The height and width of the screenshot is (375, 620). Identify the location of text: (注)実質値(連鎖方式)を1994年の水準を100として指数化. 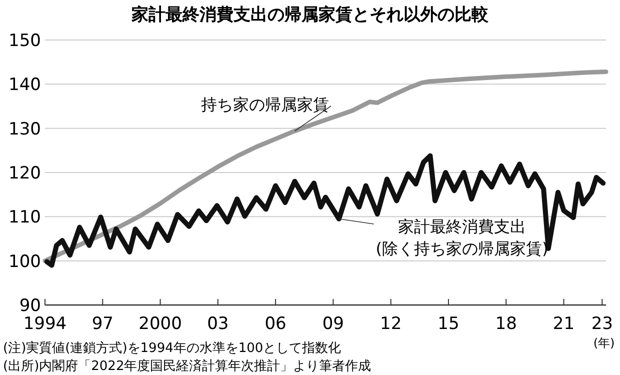
(172, 348).